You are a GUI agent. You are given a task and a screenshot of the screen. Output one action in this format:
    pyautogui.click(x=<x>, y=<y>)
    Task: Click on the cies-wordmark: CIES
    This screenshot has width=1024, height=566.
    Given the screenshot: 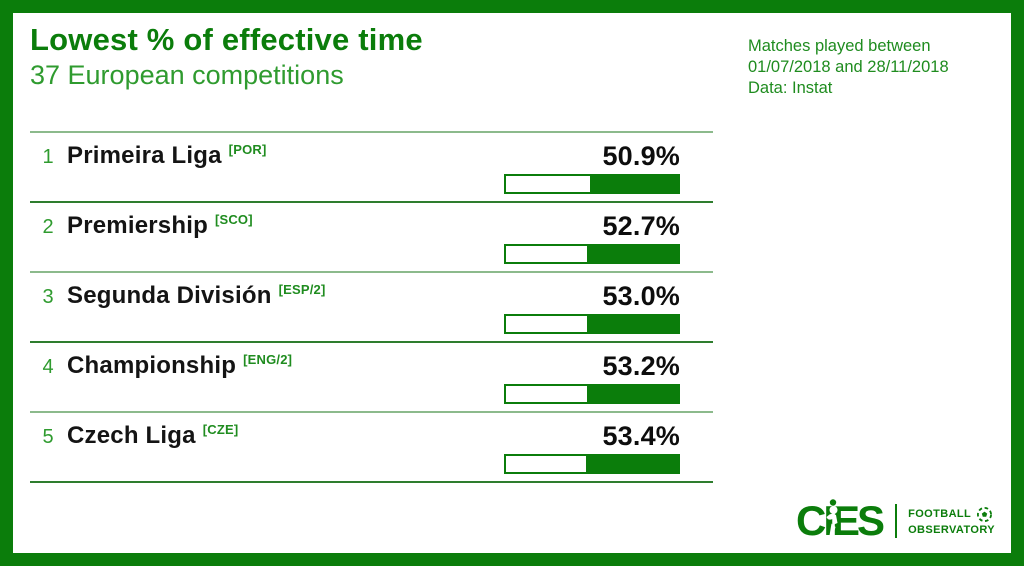 What is the action you would take?
    pyautogui.click(x=840, y=521)
    